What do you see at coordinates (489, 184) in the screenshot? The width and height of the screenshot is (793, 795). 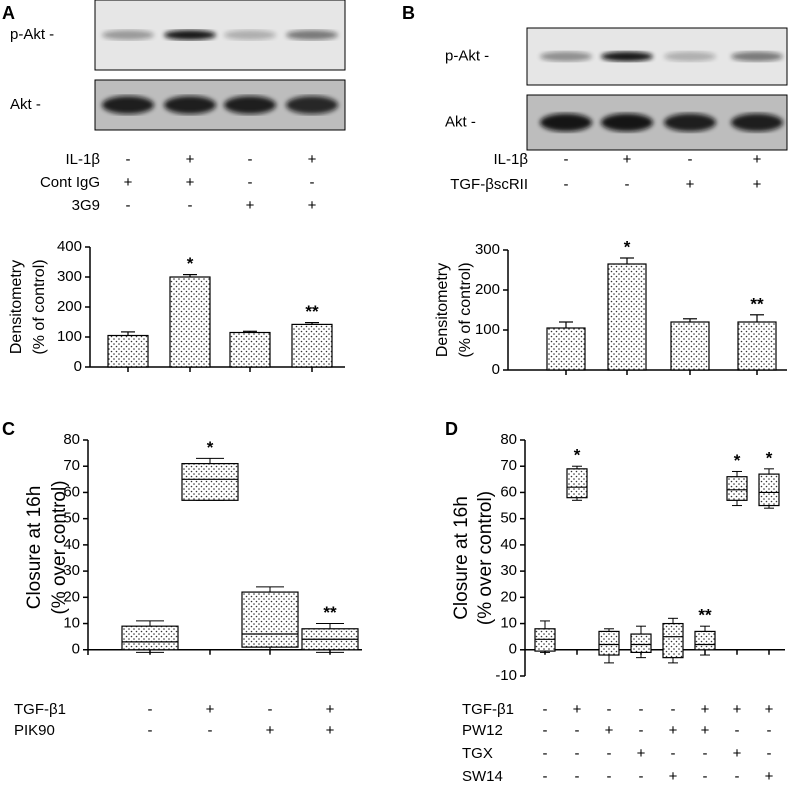 I see `condition-label: TGF-βscRII` at bounding box center [489, 184].